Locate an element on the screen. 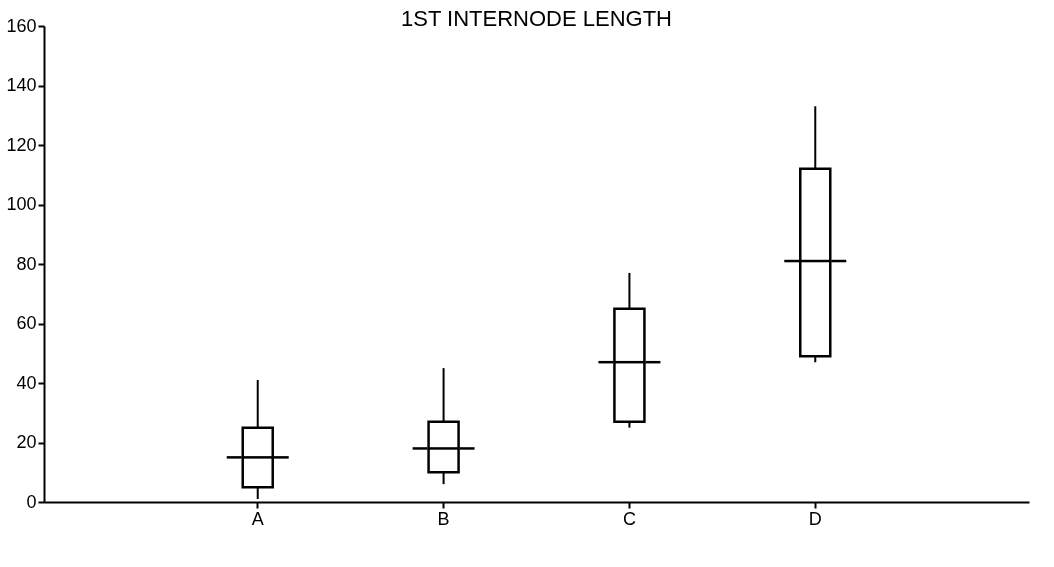 This screenshot has width=1054, height=567. y-tick-label: 20 is located at coordinates (26, 442).